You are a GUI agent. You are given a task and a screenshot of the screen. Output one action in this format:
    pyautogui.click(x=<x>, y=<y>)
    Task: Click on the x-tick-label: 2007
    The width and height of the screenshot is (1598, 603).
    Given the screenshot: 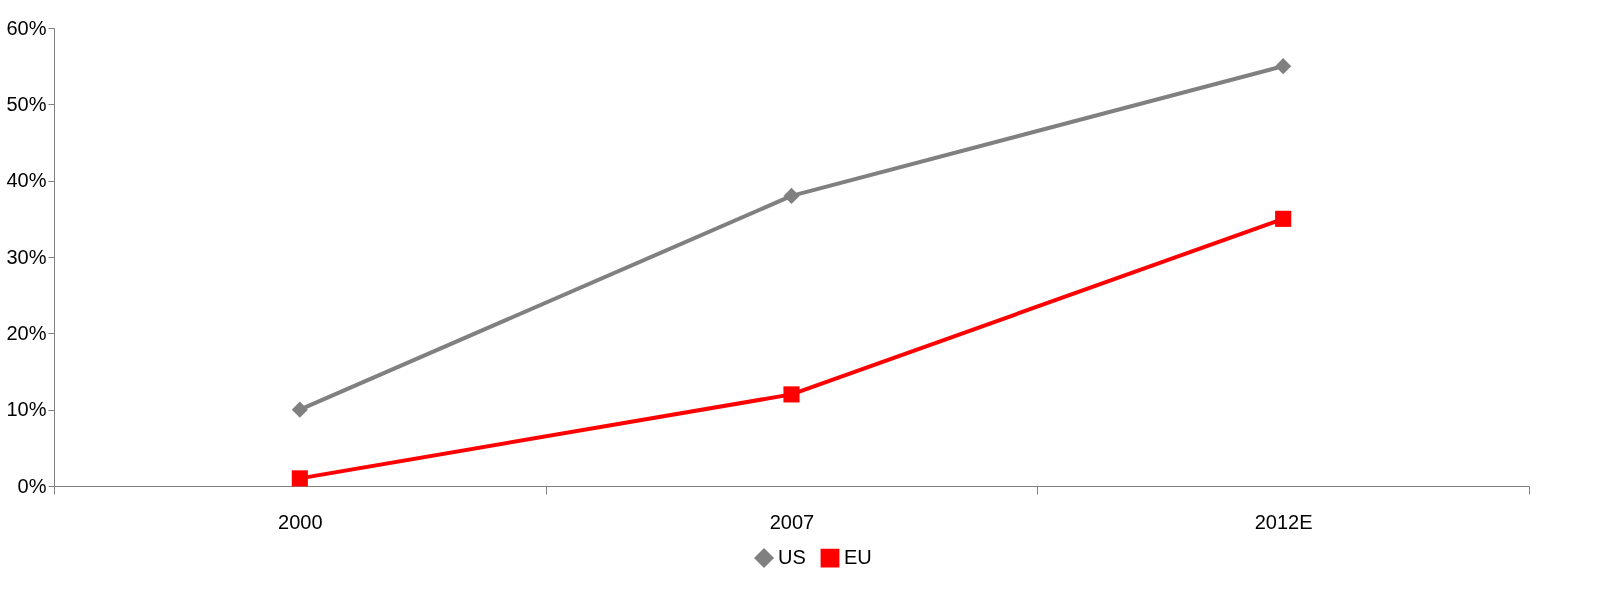 What is the action you would take?
    pyautogui.click(x=792, y=521)
    